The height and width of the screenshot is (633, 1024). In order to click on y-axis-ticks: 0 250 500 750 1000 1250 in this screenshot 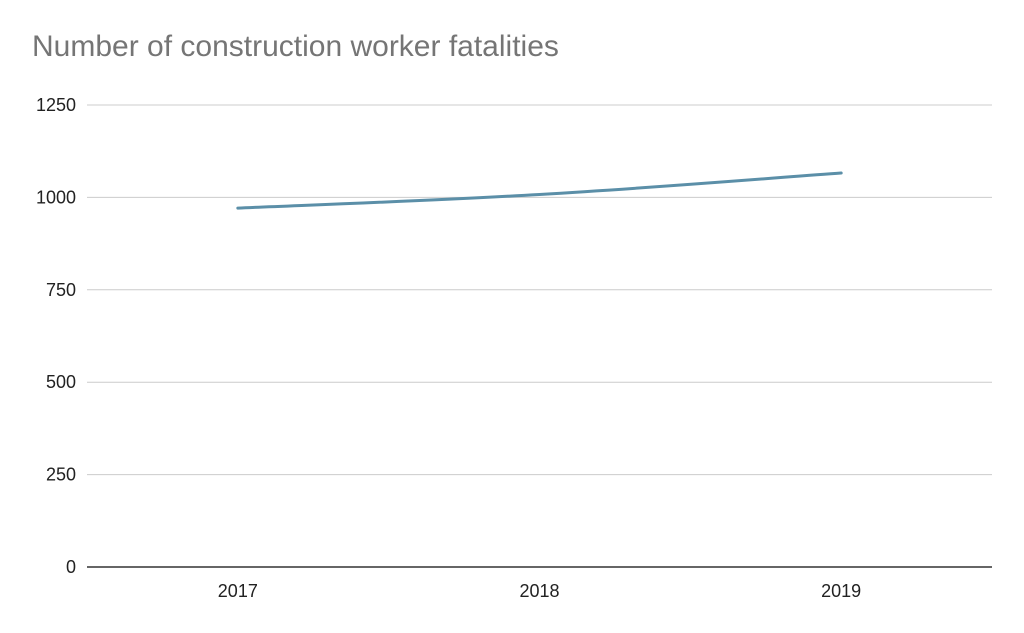, I will do `click(56, 336)`.